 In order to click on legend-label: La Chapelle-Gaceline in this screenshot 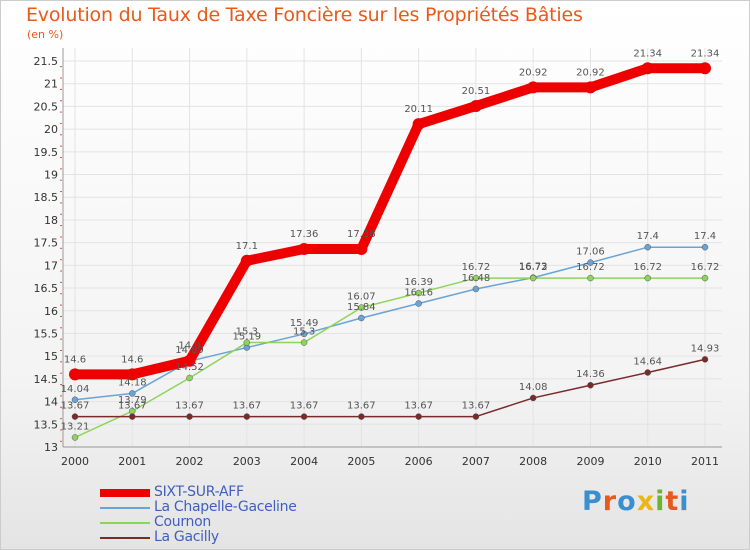, I will do `click(225, 507)`.